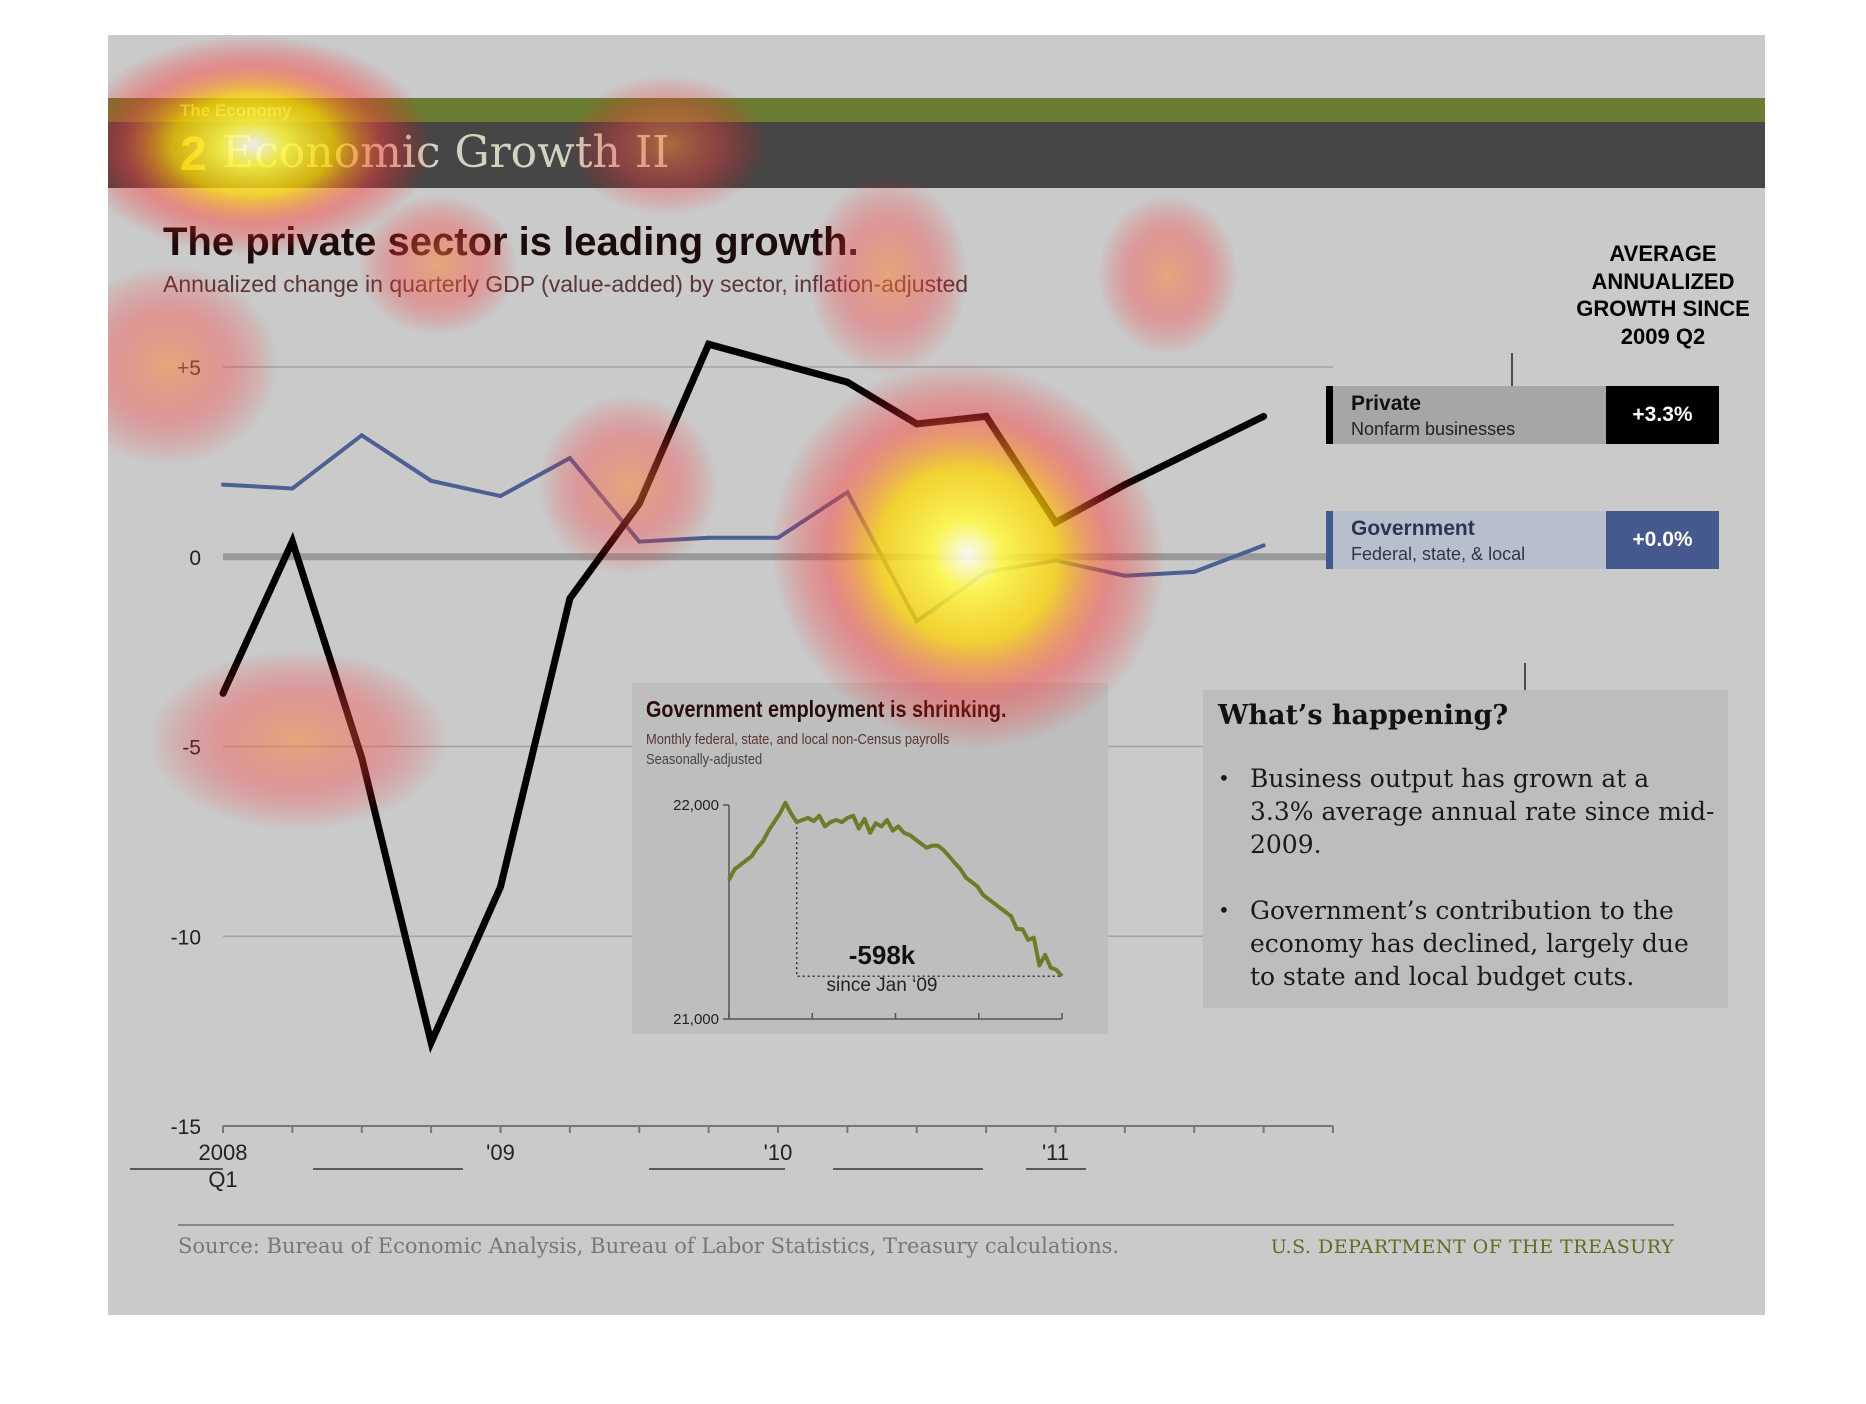 This screenshot has height=1404, width=1866. What do you see at coordinates (1386, 403) in the screenshot?
I see `legend-private-name: Private` at bounding box center [1386, 403].